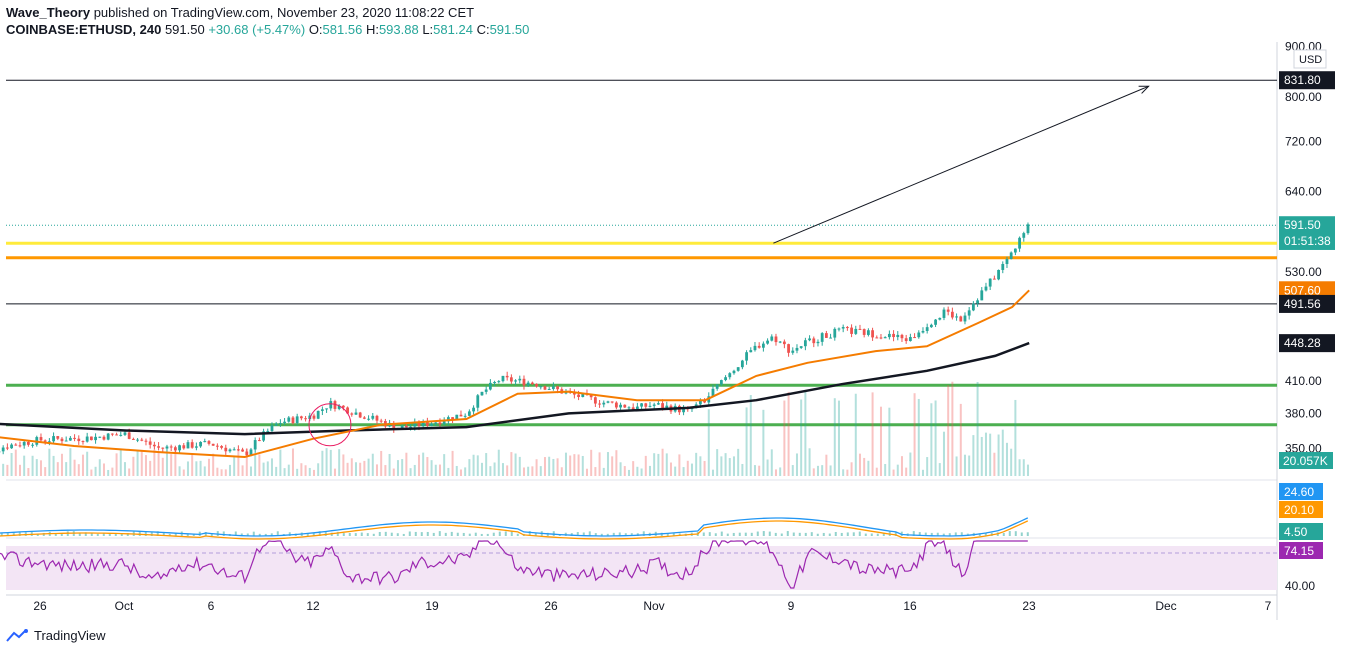 This screenshot has height=657, width=1348. I want to click on price-label: 507.60, so click(1302, 290).